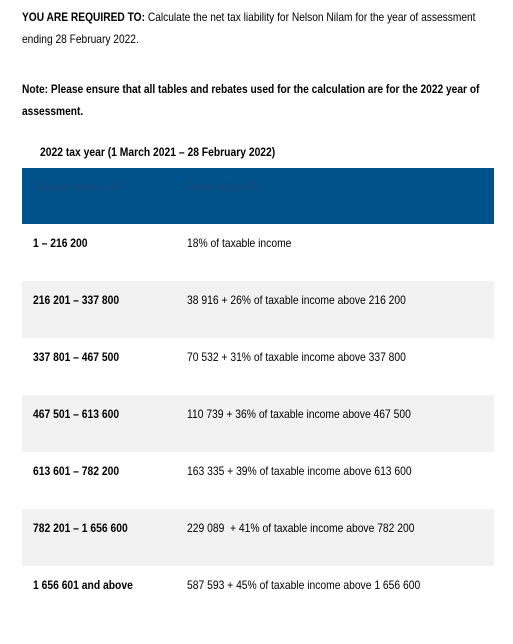 The height and width of the screenshot is (644, 513). I want to click on income-bracket: 216 201 – 337 800, so click(76, 300).